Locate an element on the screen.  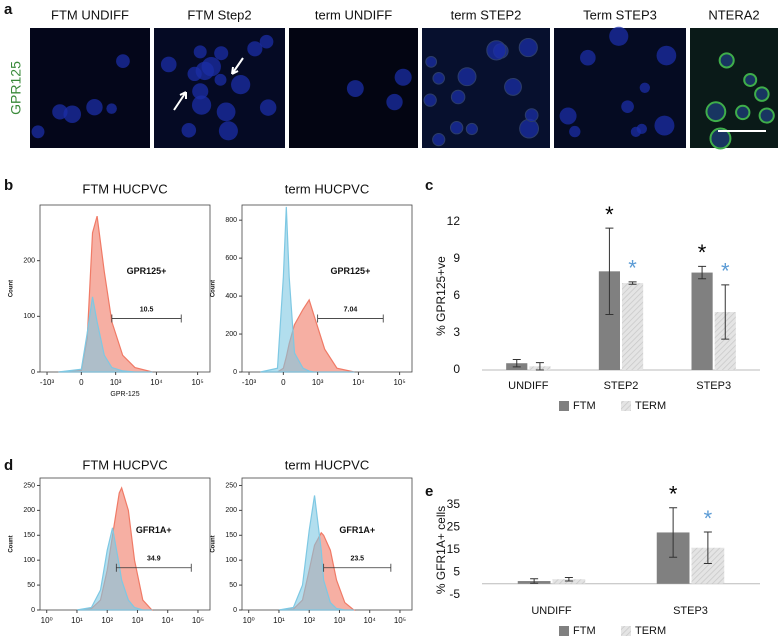
y-axis-label: % GPR125+ve is located at coordinates (441, 296).